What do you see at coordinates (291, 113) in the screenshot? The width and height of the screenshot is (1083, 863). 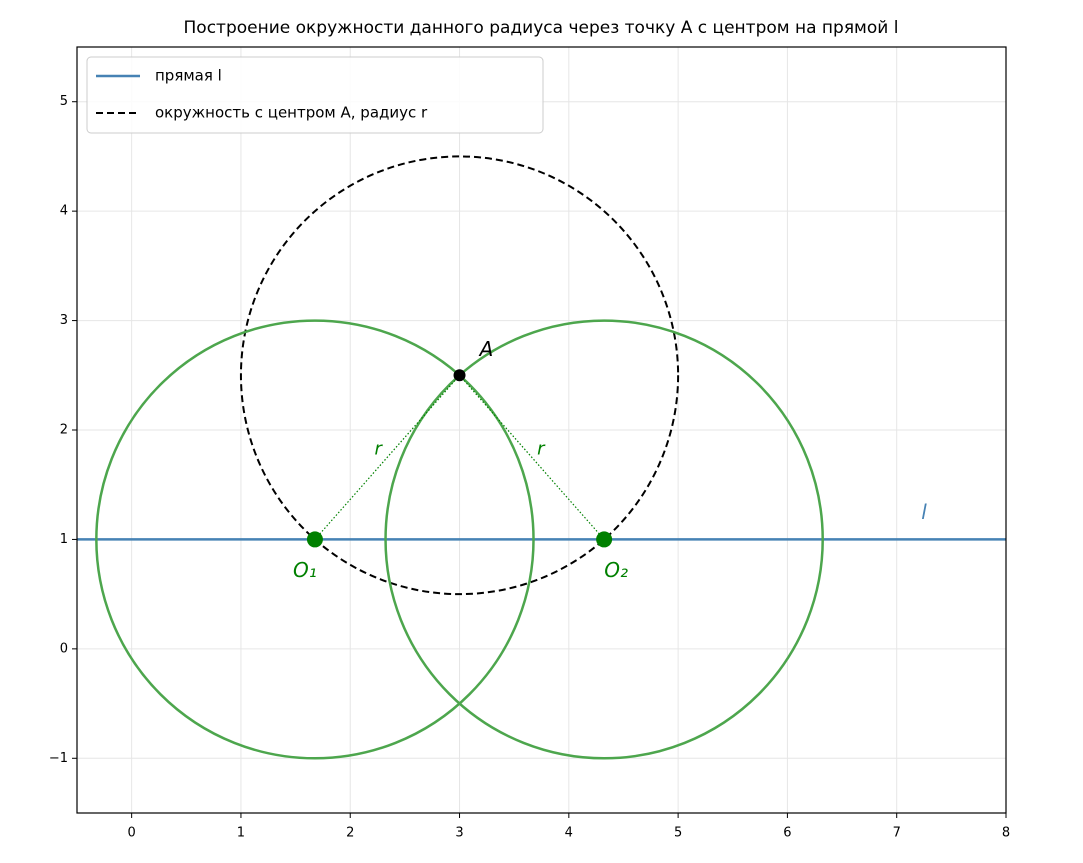 I see `legend-label: окружность с центром A, радиус r` at bounding box center [291, 113].